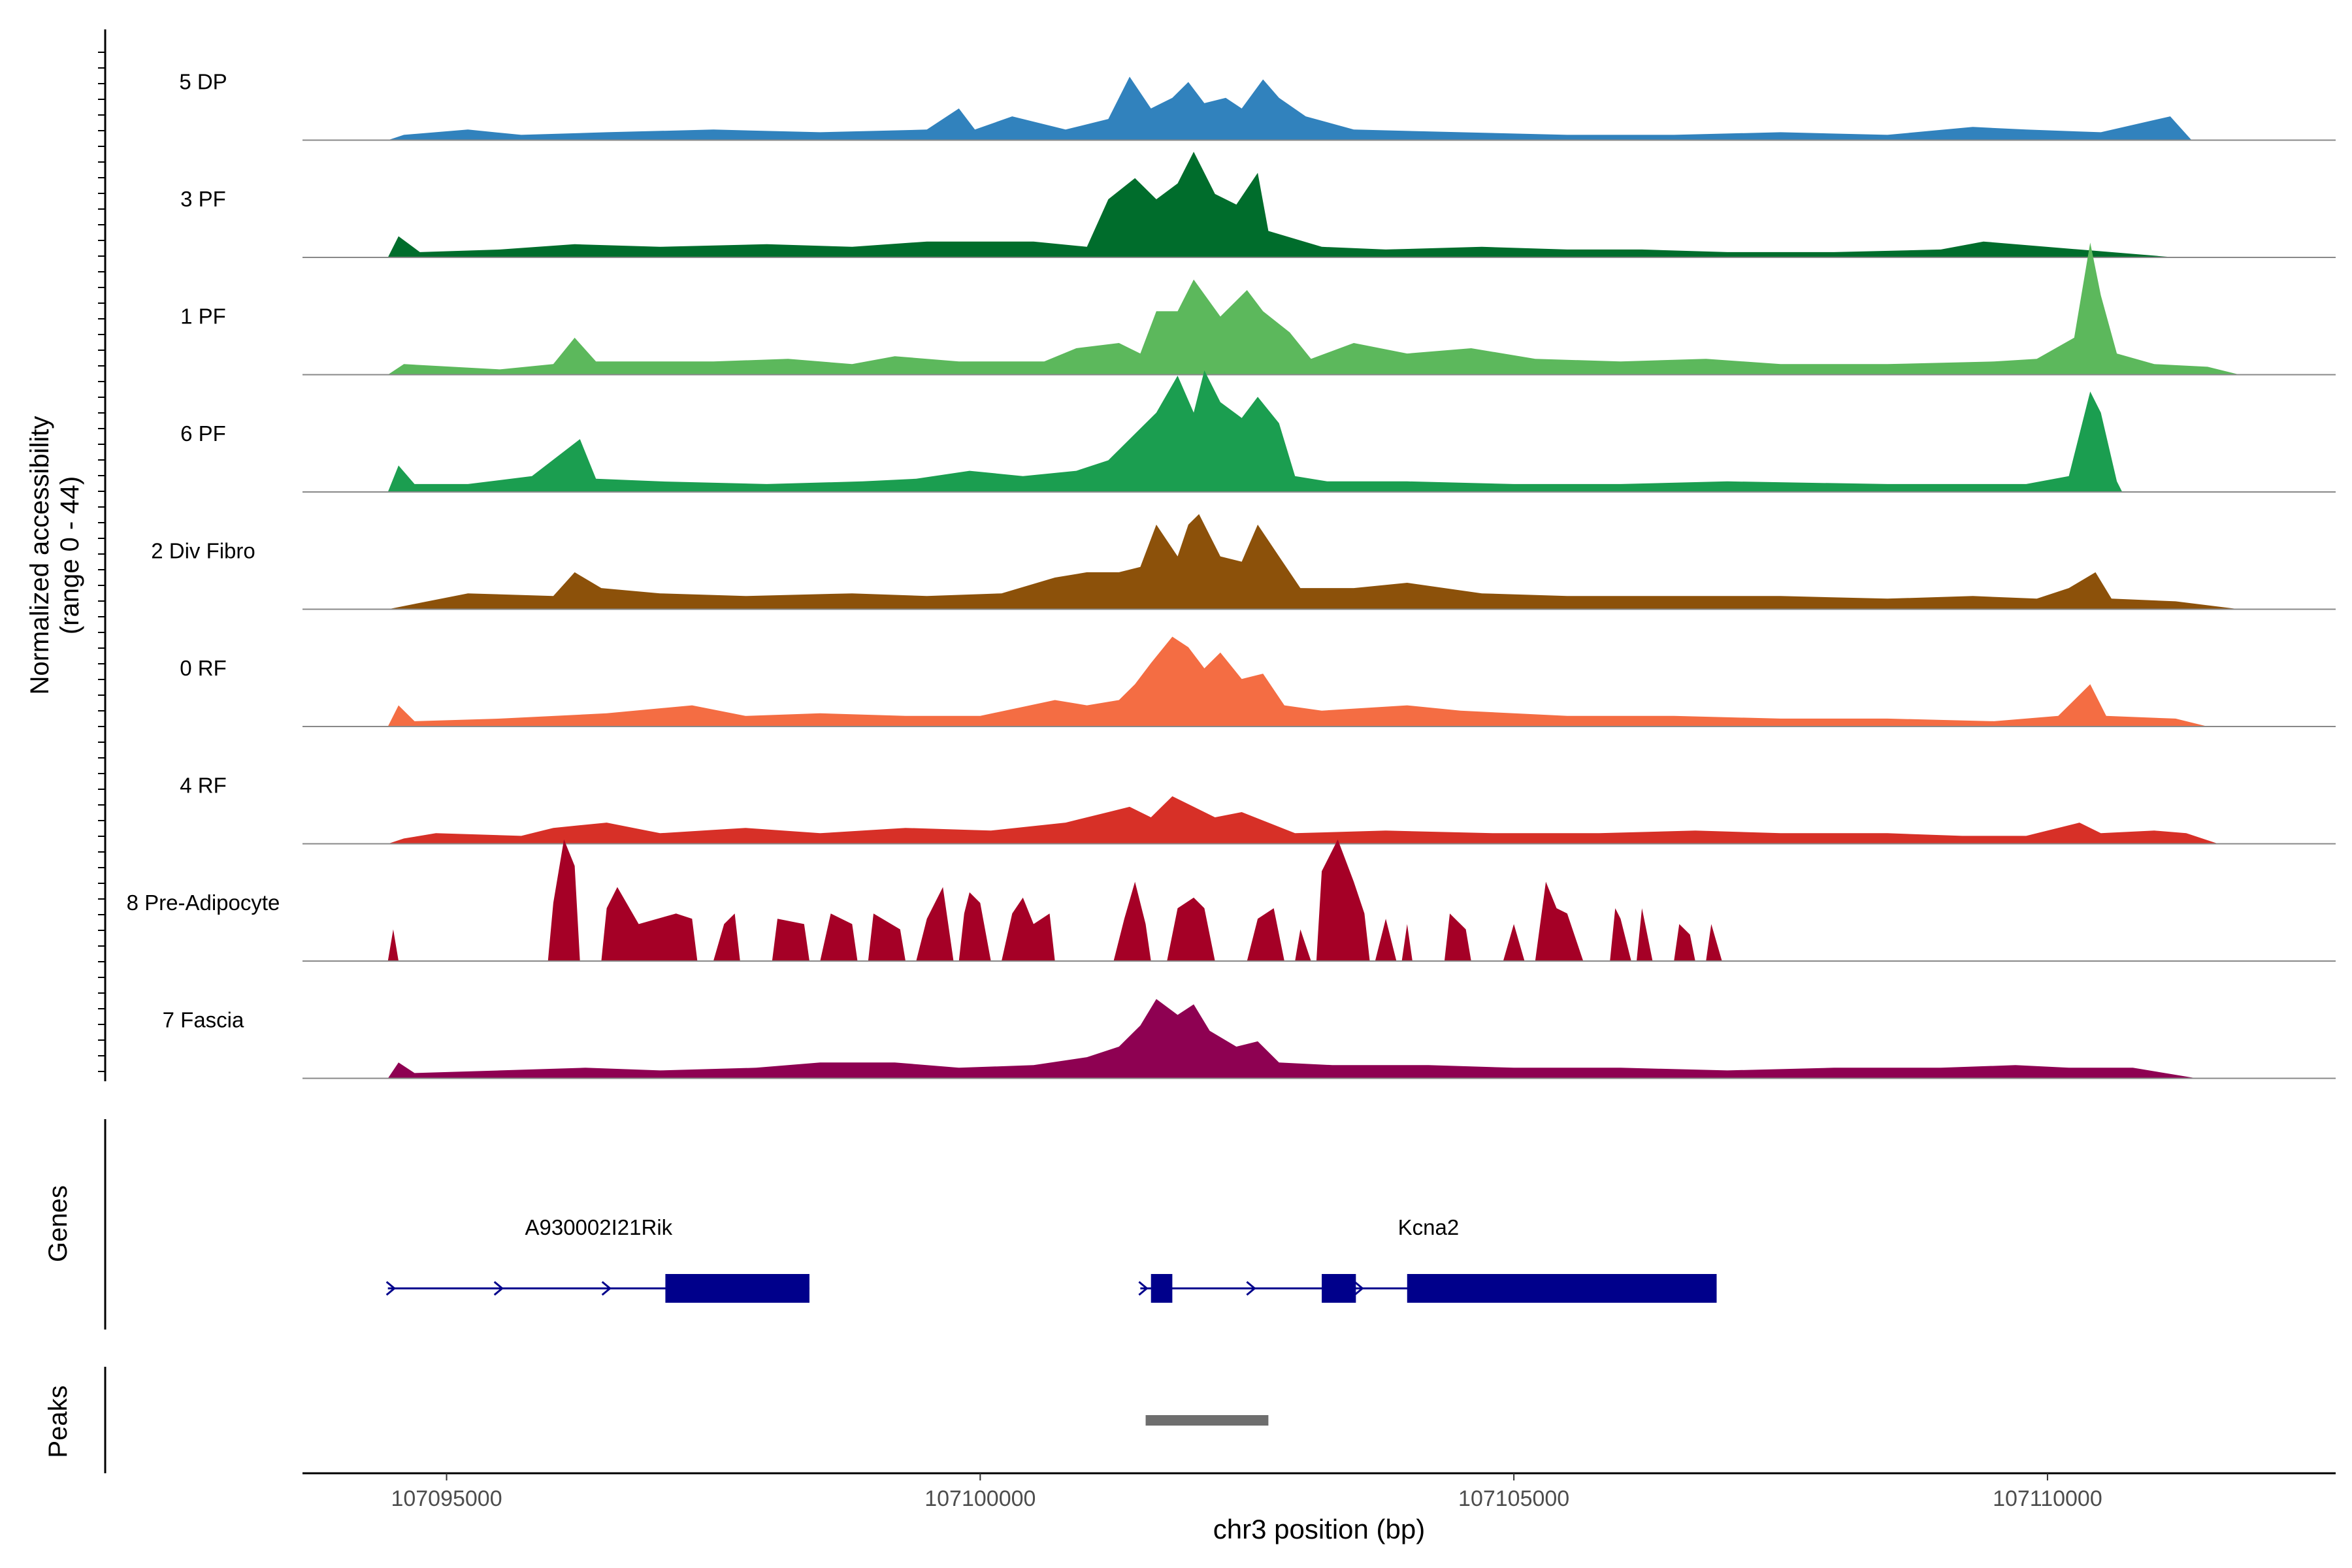  Describe the element at coordinates (203, 1020) in the screenshot. I see `track-label: 7 Fascia` at that location.